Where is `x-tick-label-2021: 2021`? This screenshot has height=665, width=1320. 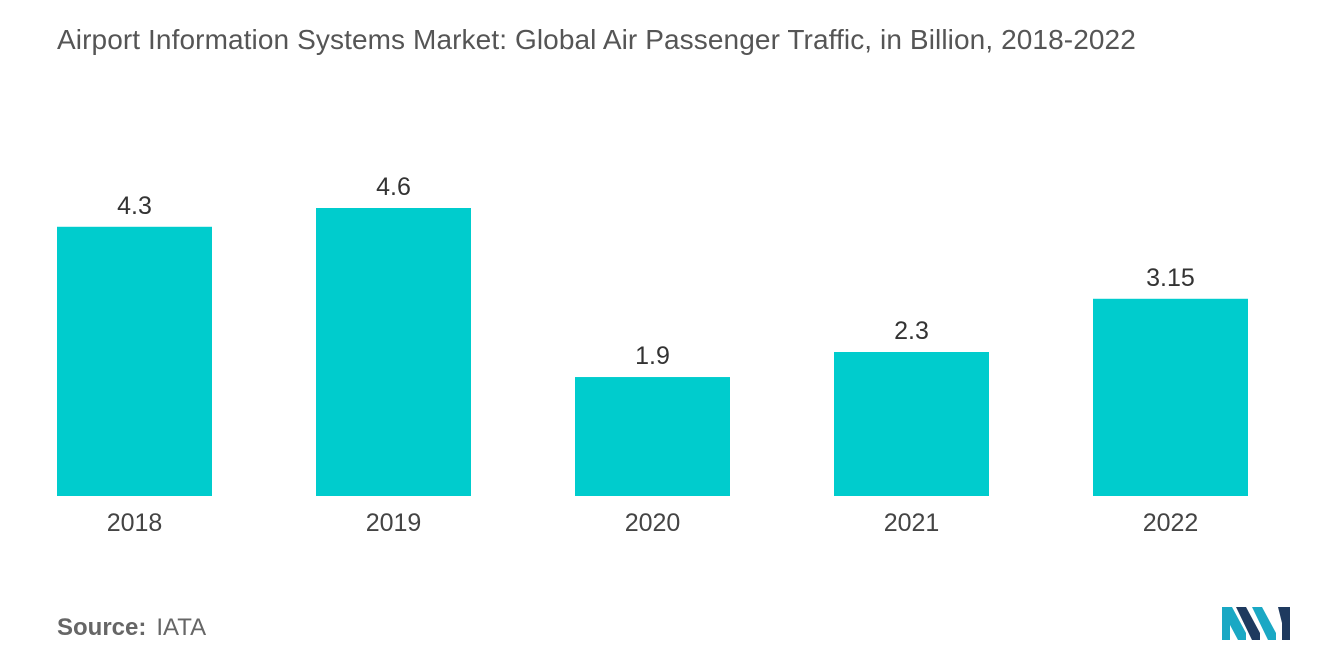
x-tick-label-2021: 2021 is located at coordinates (912, 523).